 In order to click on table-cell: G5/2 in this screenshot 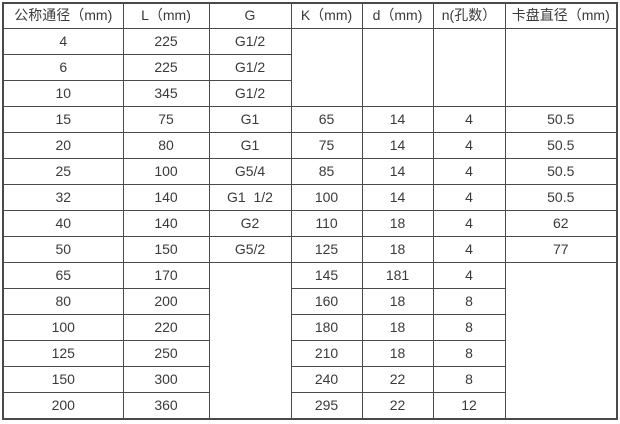, I will do `click(250, 249)`.